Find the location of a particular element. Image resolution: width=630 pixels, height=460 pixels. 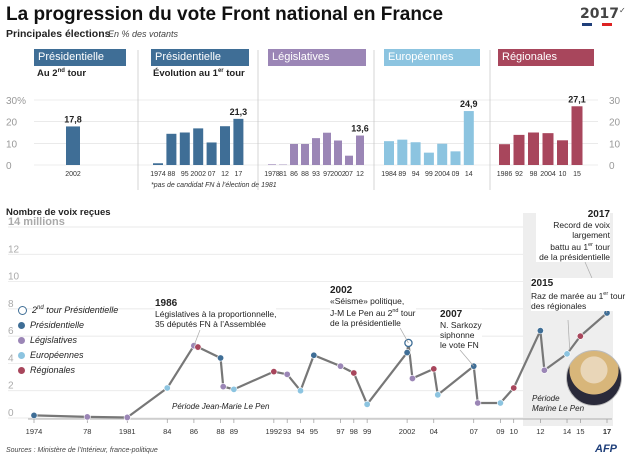

point-eur-1999 is located at coordinates (367, 404).